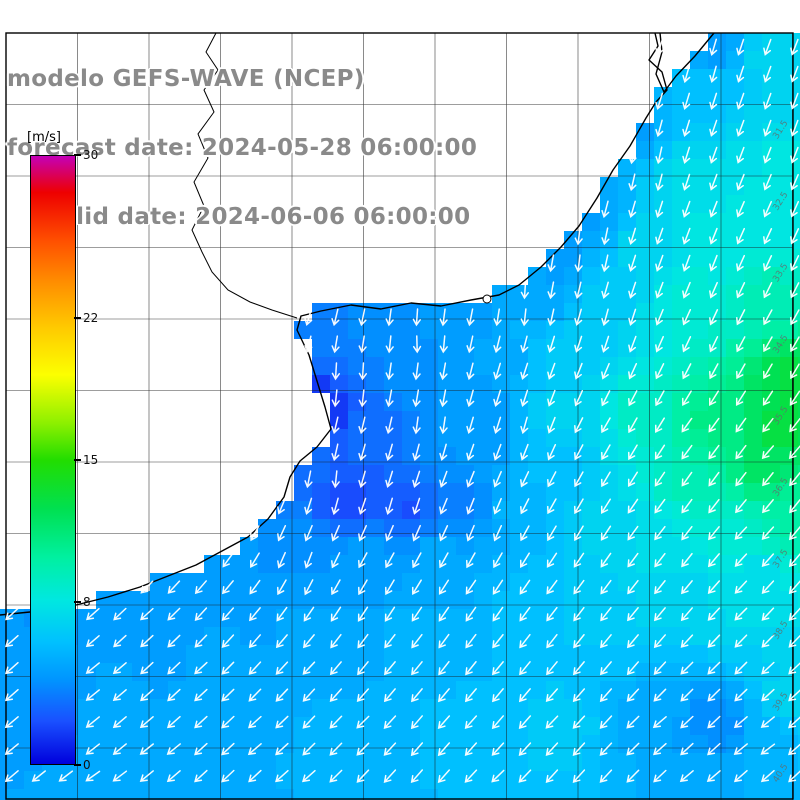 This screenshot has height=800, width=800. Describe the element at coordinates (53, 460) in the screenshot. I see `colorbar` at that location.